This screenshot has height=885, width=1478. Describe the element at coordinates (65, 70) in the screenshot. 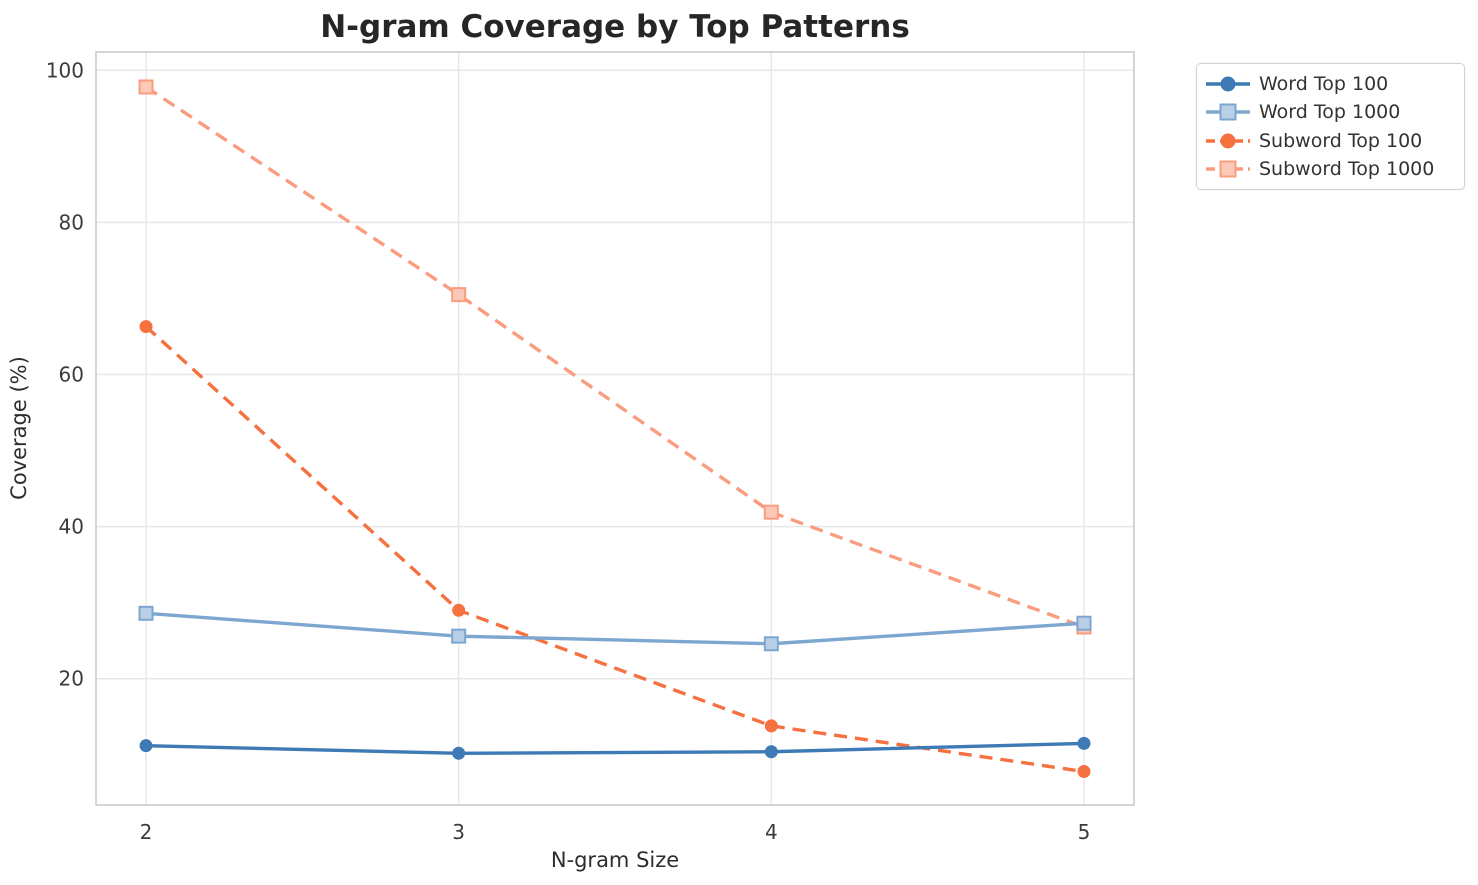

I see `y-tick-label: 100` at that location.